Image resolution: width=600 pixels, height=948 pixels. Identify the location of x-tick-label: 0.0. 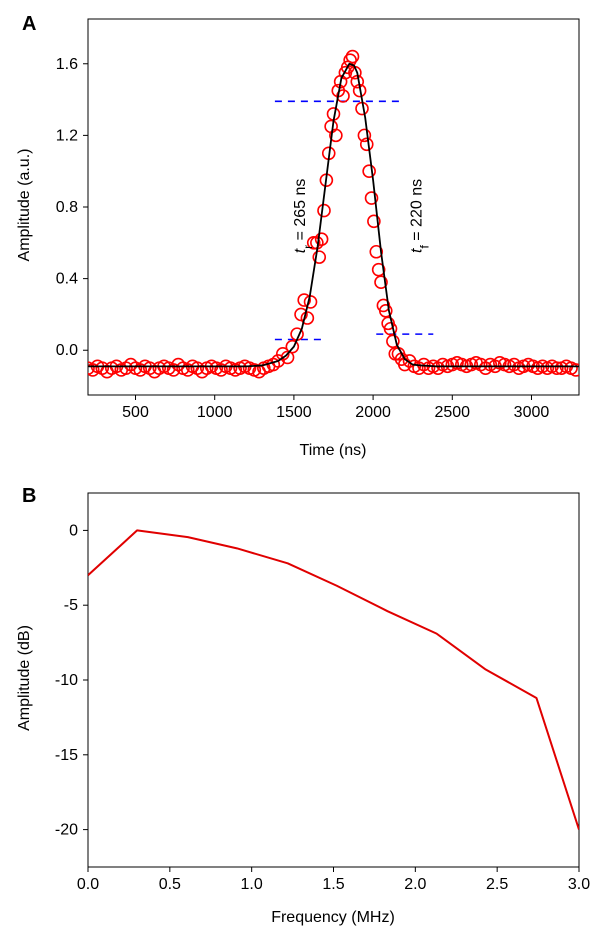
(88, 884).